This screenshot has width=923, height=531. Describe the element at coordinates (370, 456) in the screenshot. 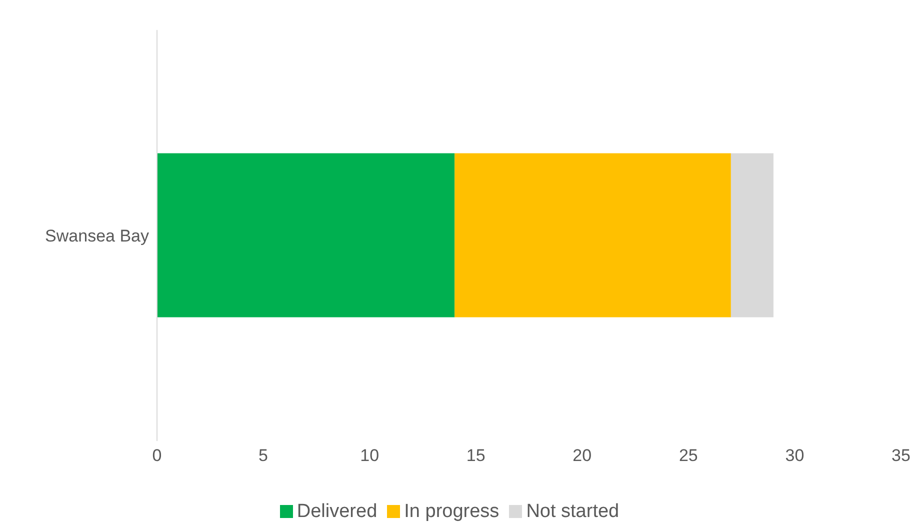

I see `x-tick-label: 10` at that location.